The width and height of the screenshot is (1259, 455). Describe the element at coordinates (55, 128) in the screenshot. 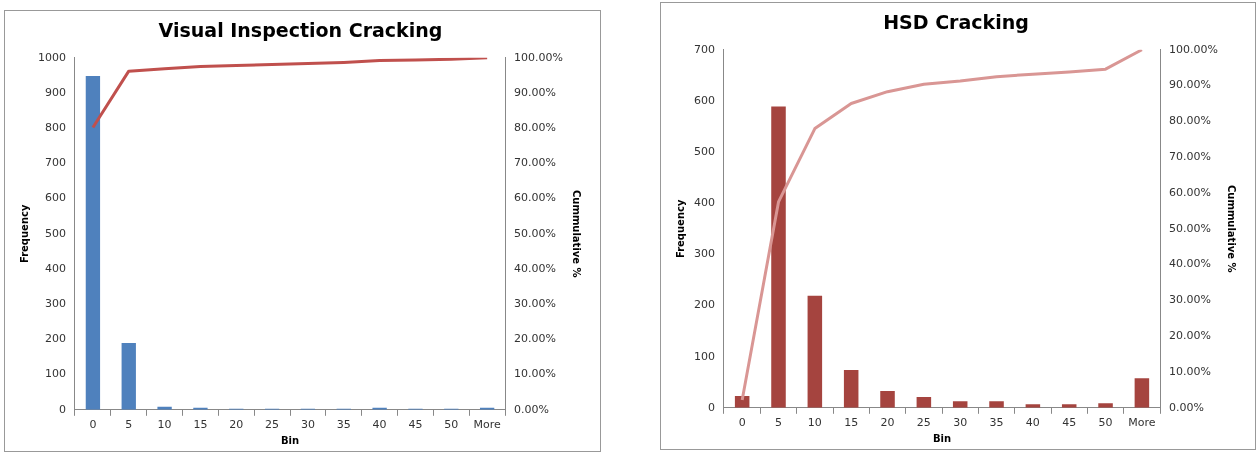

I see `y-tick-label: 800` at that location.